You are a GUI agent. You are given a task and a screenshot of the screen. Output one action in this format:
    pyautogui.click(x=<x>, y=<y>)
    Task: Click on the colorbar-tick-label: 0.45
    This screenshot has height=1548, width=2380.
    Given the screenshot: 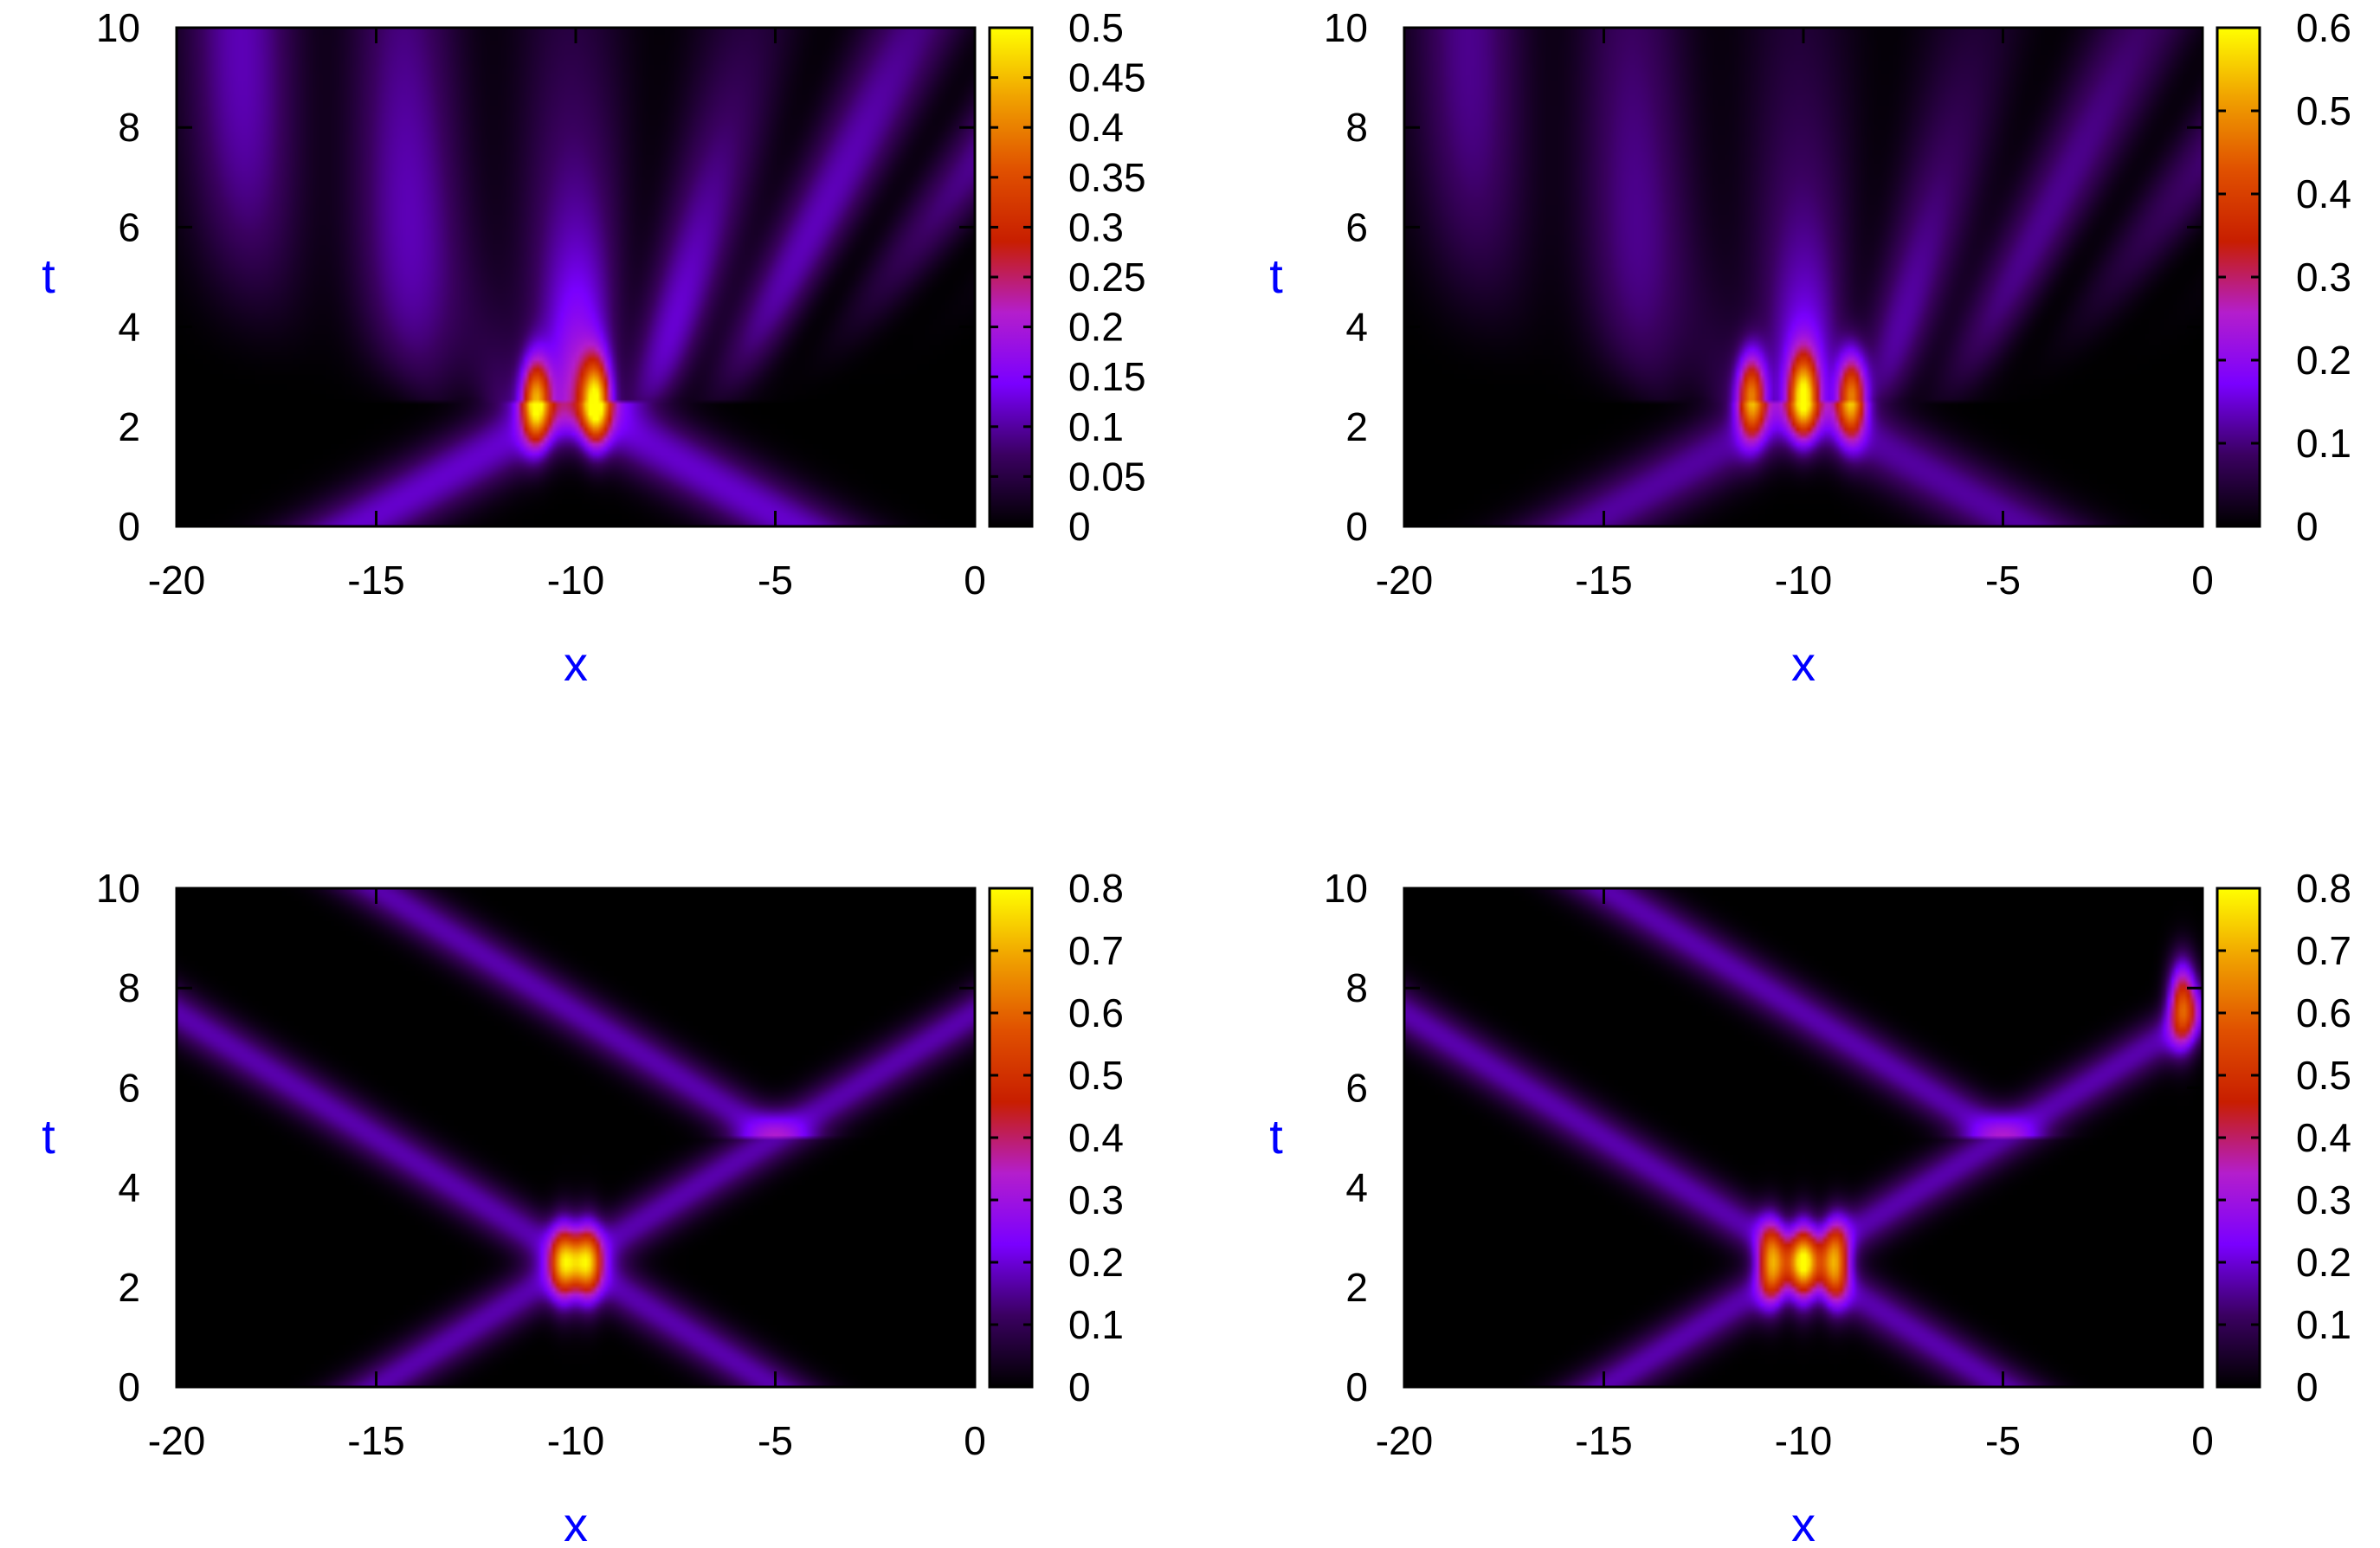 What is the action you would take?
    pyautogui.click(x=1107, y=77)
    